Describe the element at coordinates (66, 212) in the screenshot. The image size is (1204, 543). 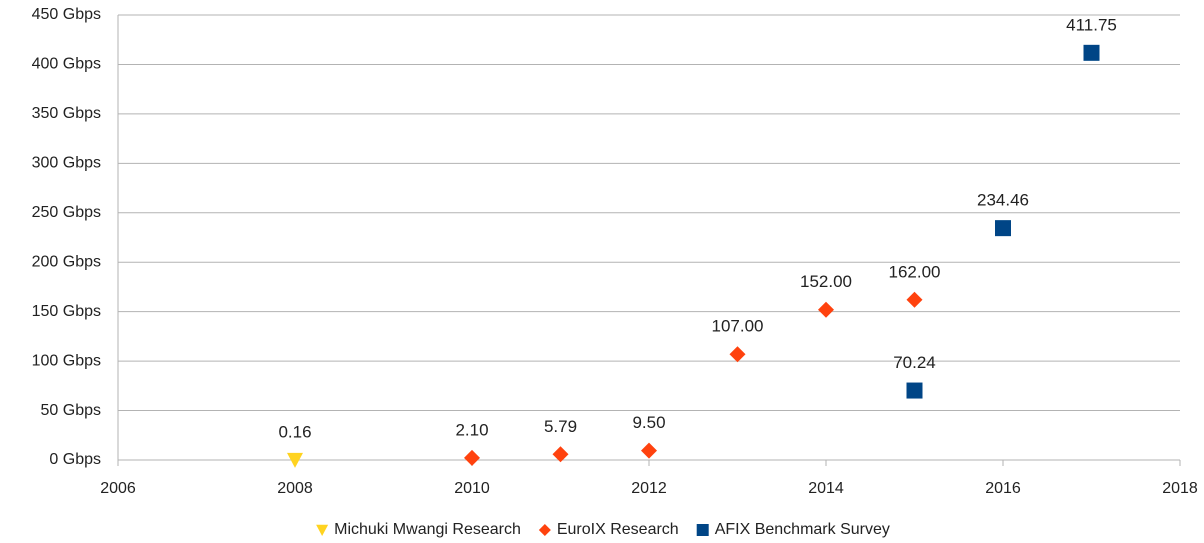
I see `y-tick-label: 250 Gbps` at that location.